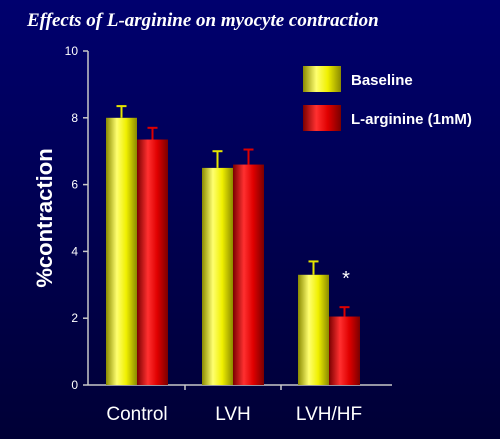 This screenshot has width=500, height=439. What do you see at coordinates (74, 185) in the screenshot?
I see `y-tick-label: 6` at bounding box center [74, 185].